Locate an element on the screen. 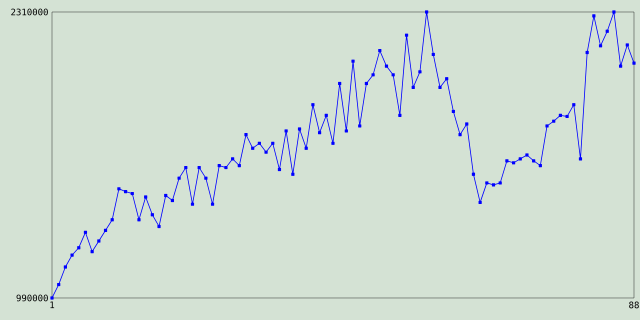  y-tick-label: 2310000 is located at coordinates (29, 12).